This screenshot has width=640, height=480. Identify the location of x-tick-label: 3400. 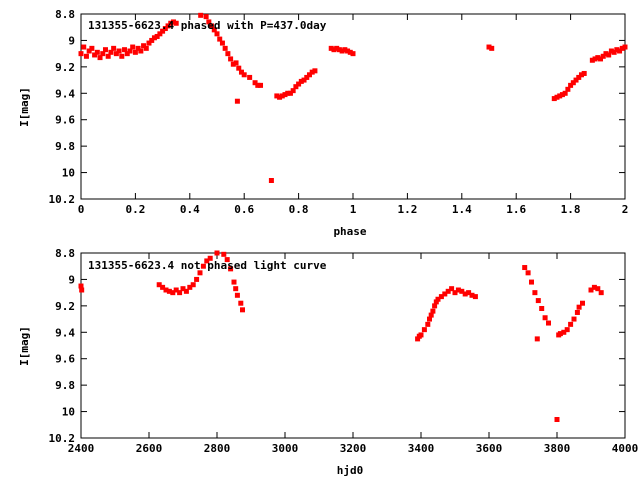
(421, 448).